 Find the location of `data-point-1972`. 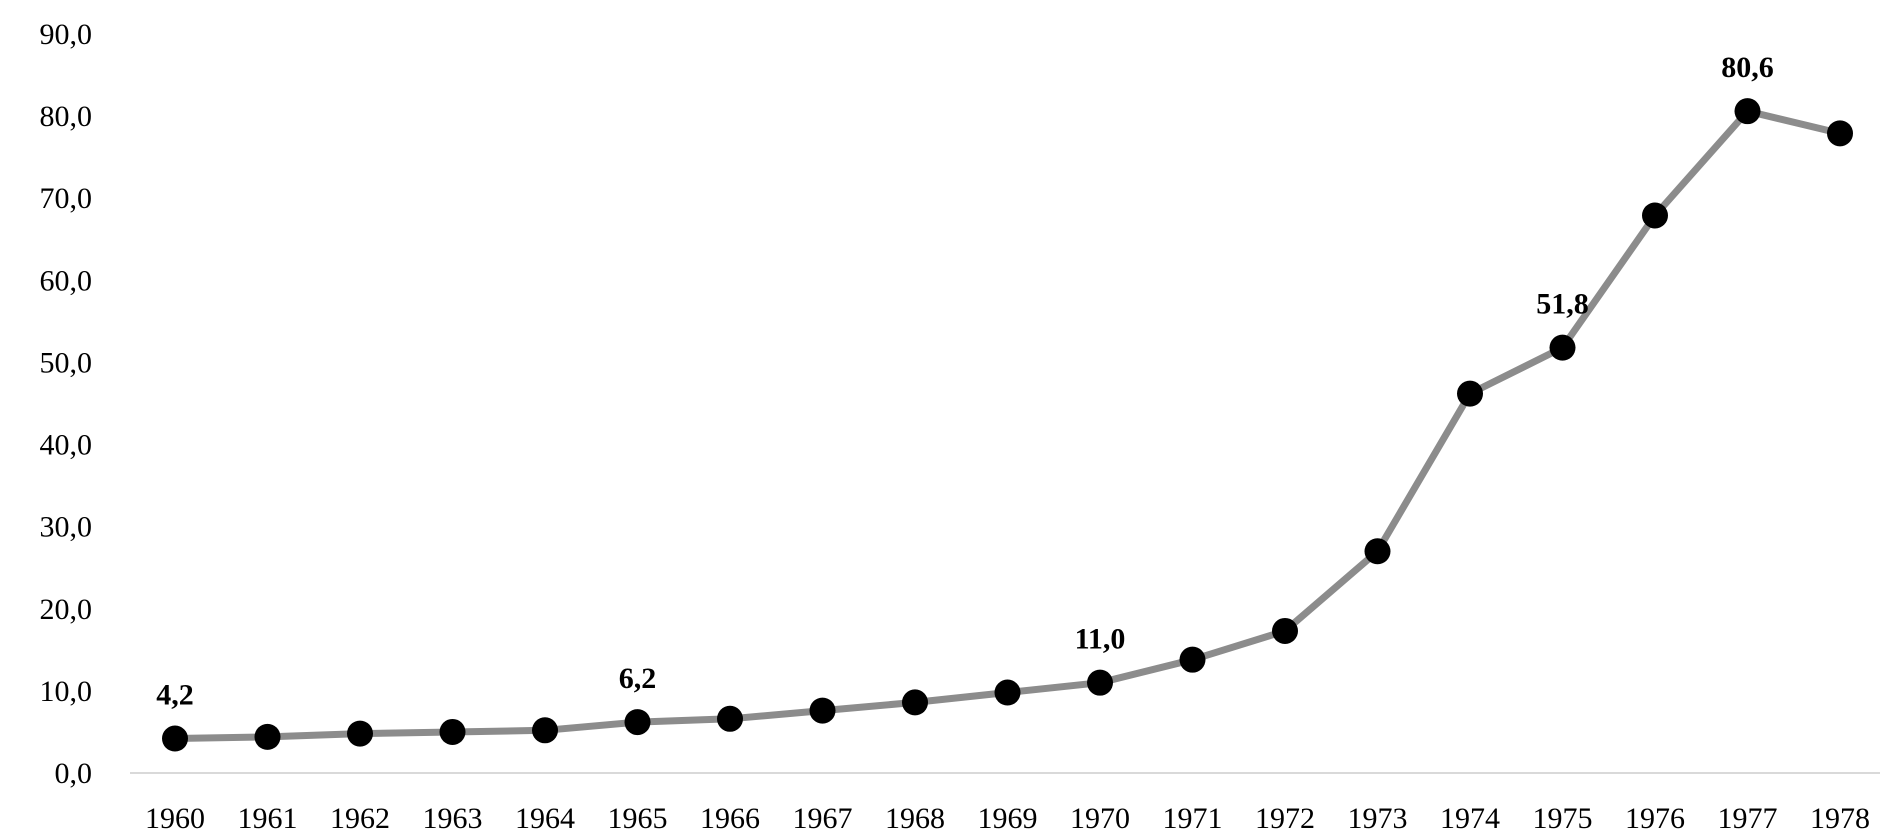

data-point-1972 is located at coordinates (1285, 630).